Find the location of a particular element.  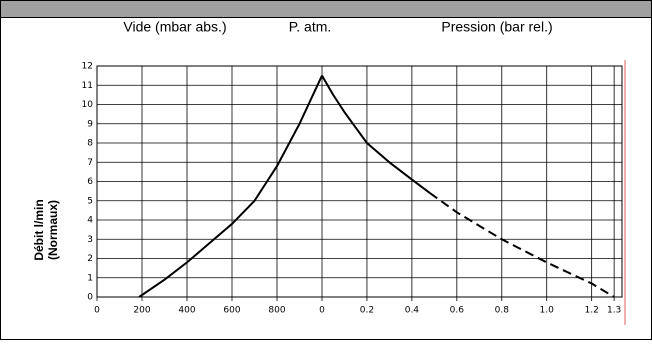

header-vacuum: Vide (mbar abs.) is located at coordinates (174, 27).